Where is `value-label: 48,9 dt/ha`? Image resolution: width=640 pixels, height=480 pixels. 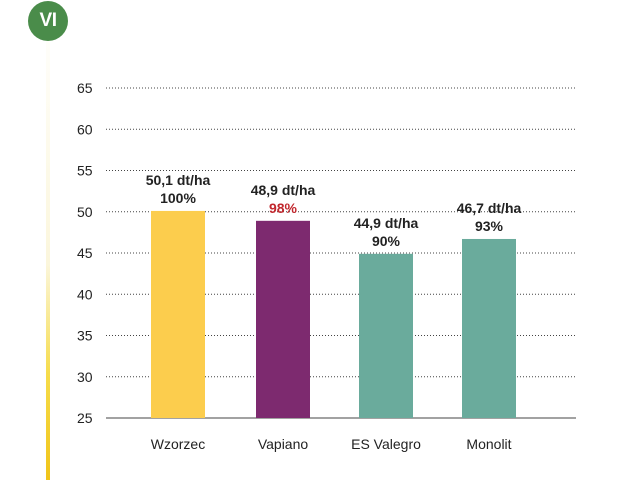 value-label: 48,9 dt/ha is located at coordinates (283, 190).